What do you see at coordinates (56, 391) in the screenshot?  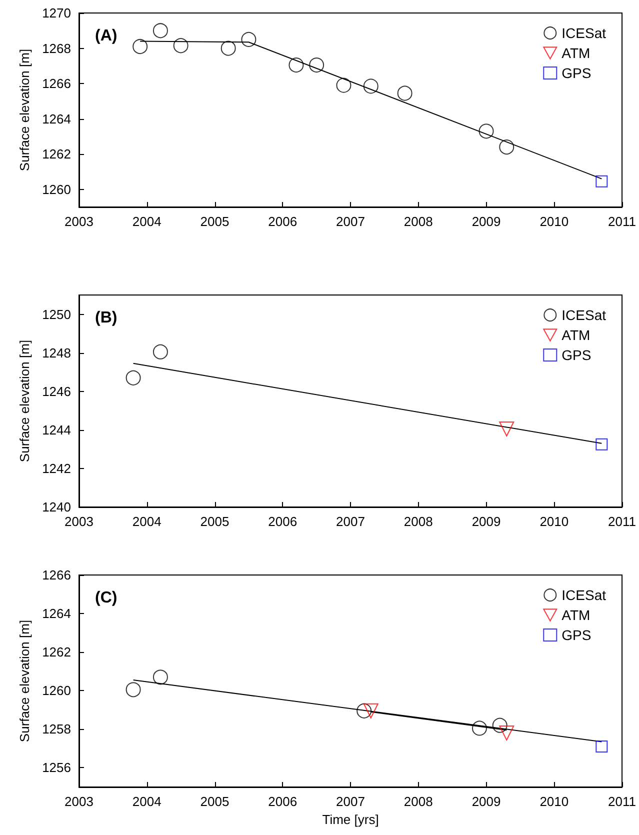 I see `y-tick-label: 1246` at bounding box center [56, 391].